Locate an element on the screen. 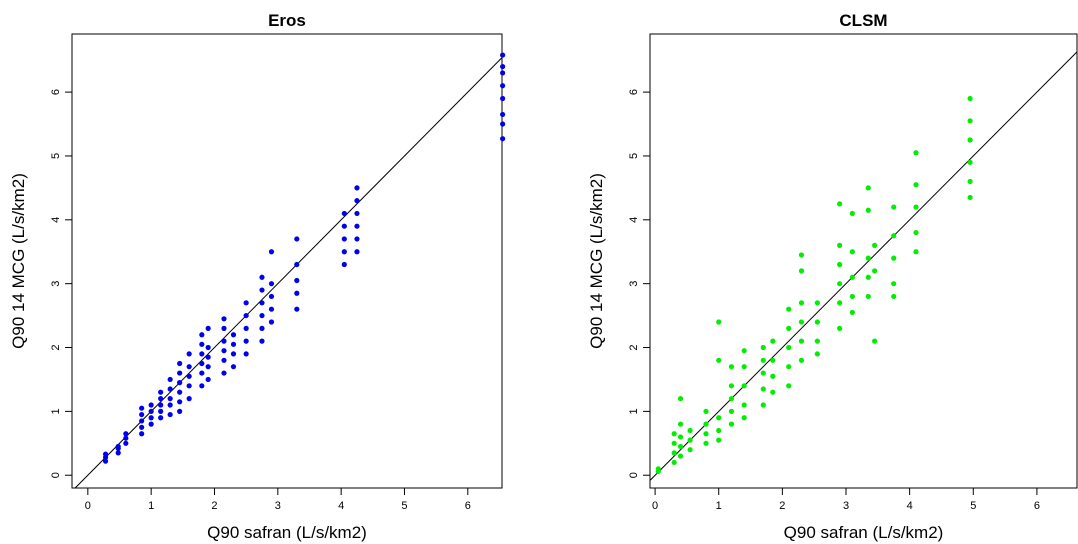  x-tick-label: 3 is located at coordinates (846, 506).